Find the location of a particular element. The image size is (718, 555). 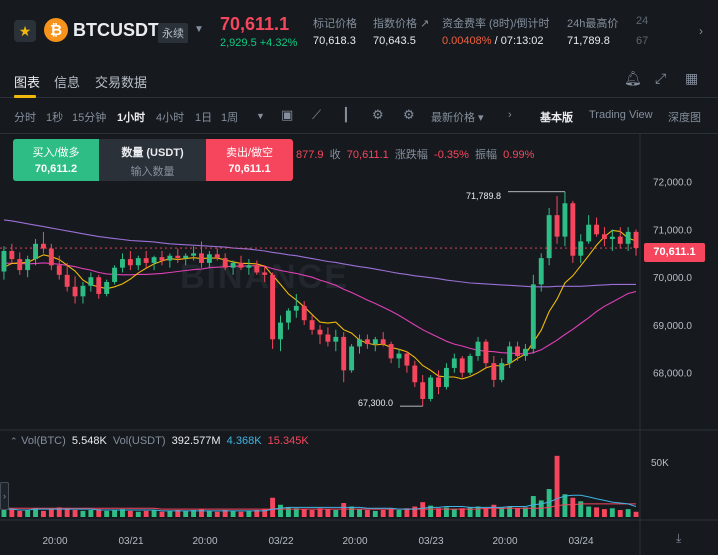

y-tick-label: 69,000.0 is located at coordinates (672, 326).